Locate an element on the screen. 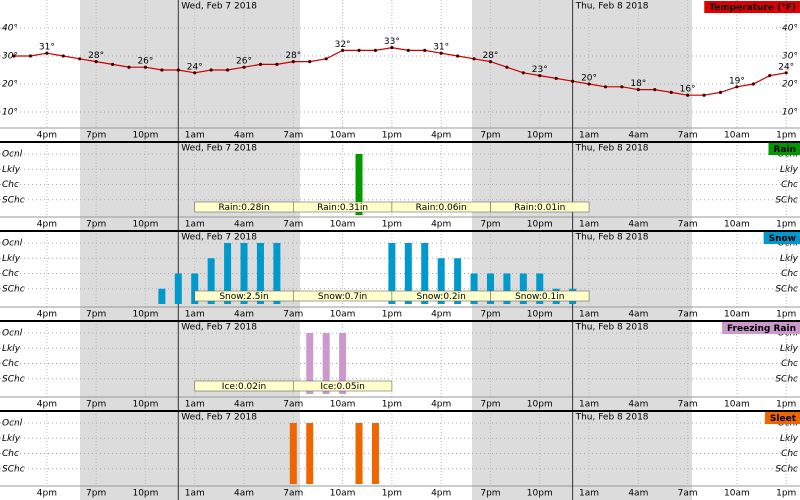  amount-label: Ice:0.05in is located at coordinates (342, 387).